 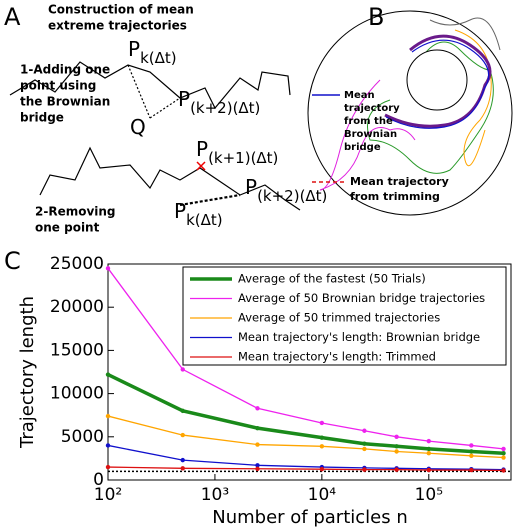 What do you see at coordinates (429, 495) in the screenshot?
I see `x-tick-label: 10⁵` at bounding box center [429, 495].